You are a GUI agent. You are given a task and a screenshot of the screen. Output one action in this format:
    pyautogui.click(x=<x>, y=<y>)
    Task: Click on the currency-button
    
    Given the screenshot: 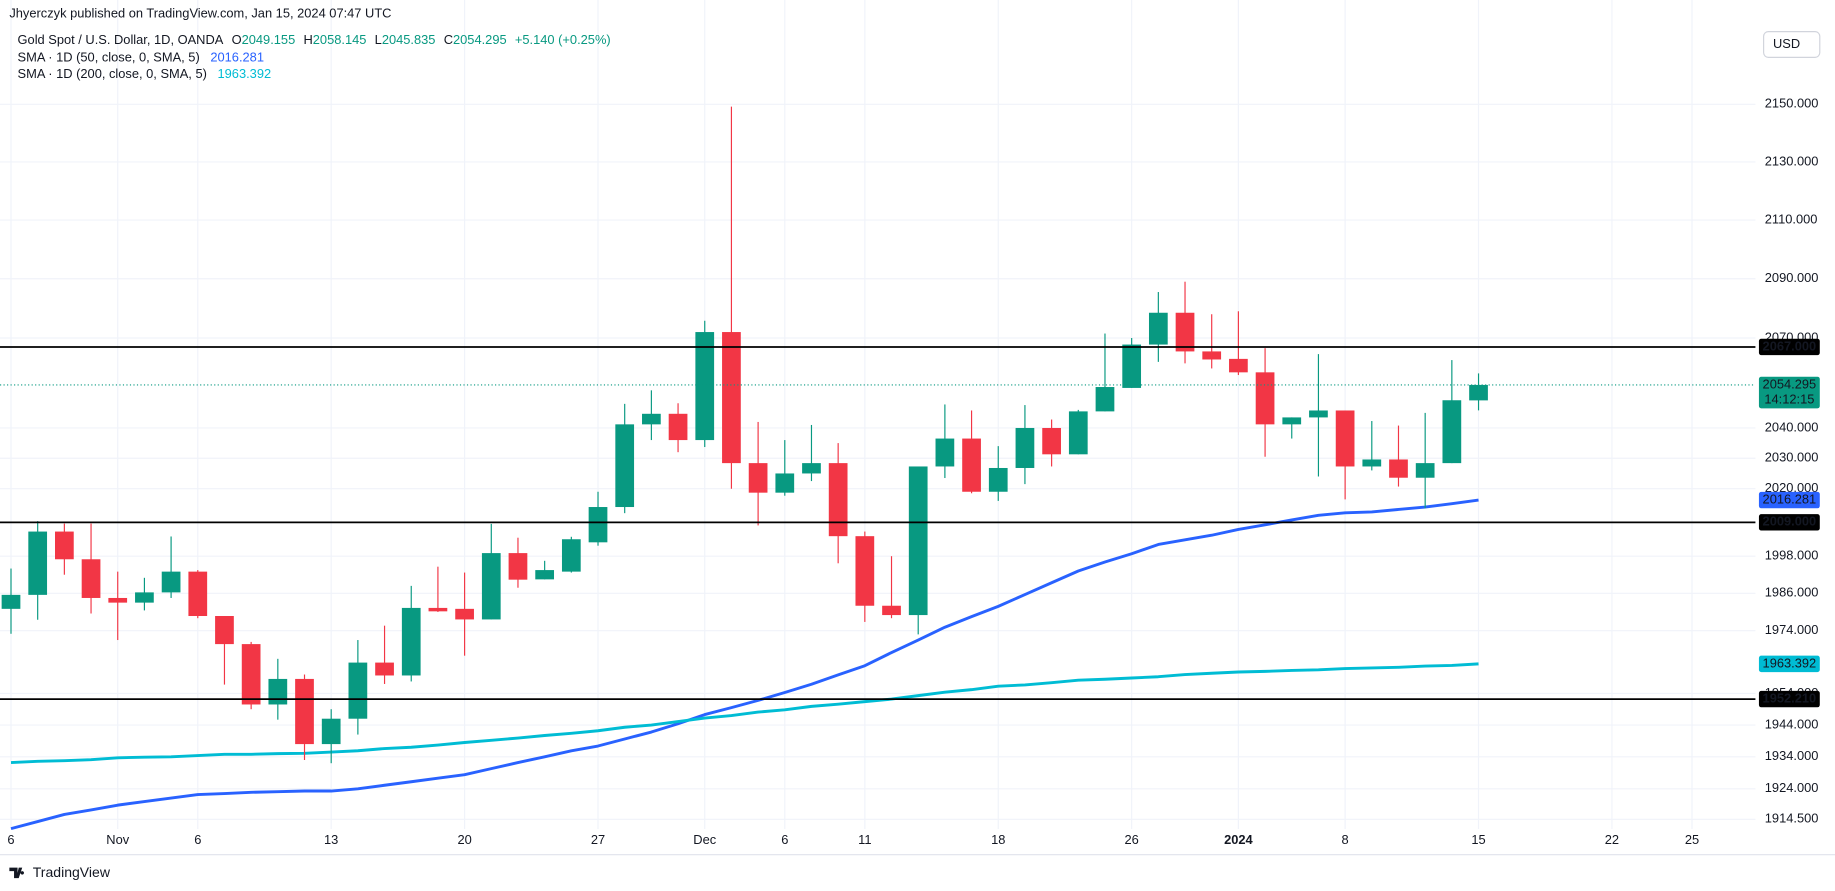 What is the action you would take?
    pyautogui.click(x=1792, y=44)
    